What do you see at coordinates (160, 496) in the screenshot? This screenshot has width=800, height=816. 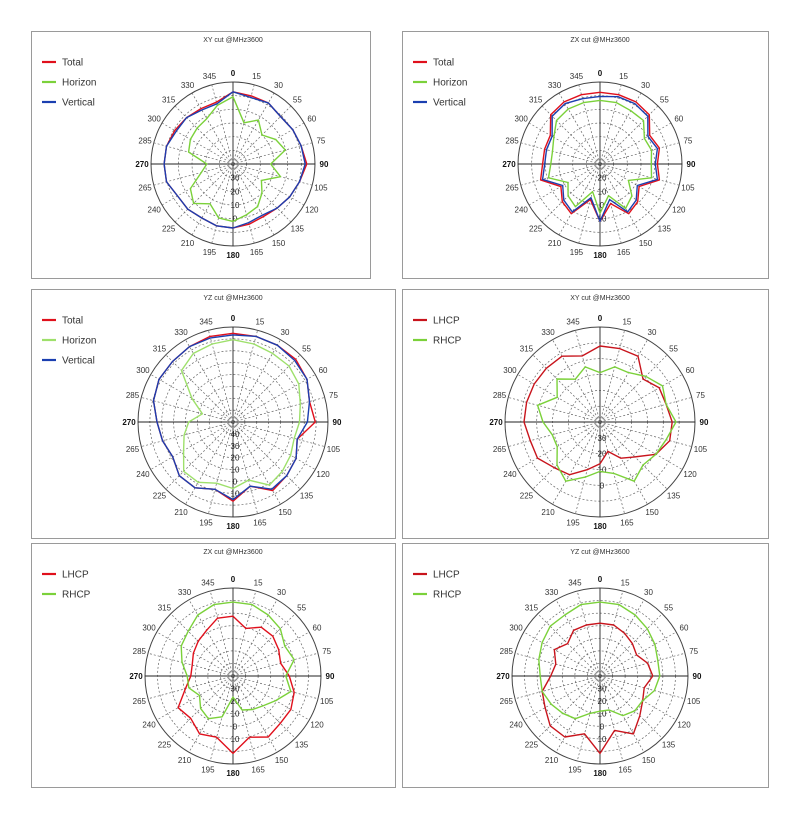 I see `angle-tick-label: 225` at bounding box center [160, 496].